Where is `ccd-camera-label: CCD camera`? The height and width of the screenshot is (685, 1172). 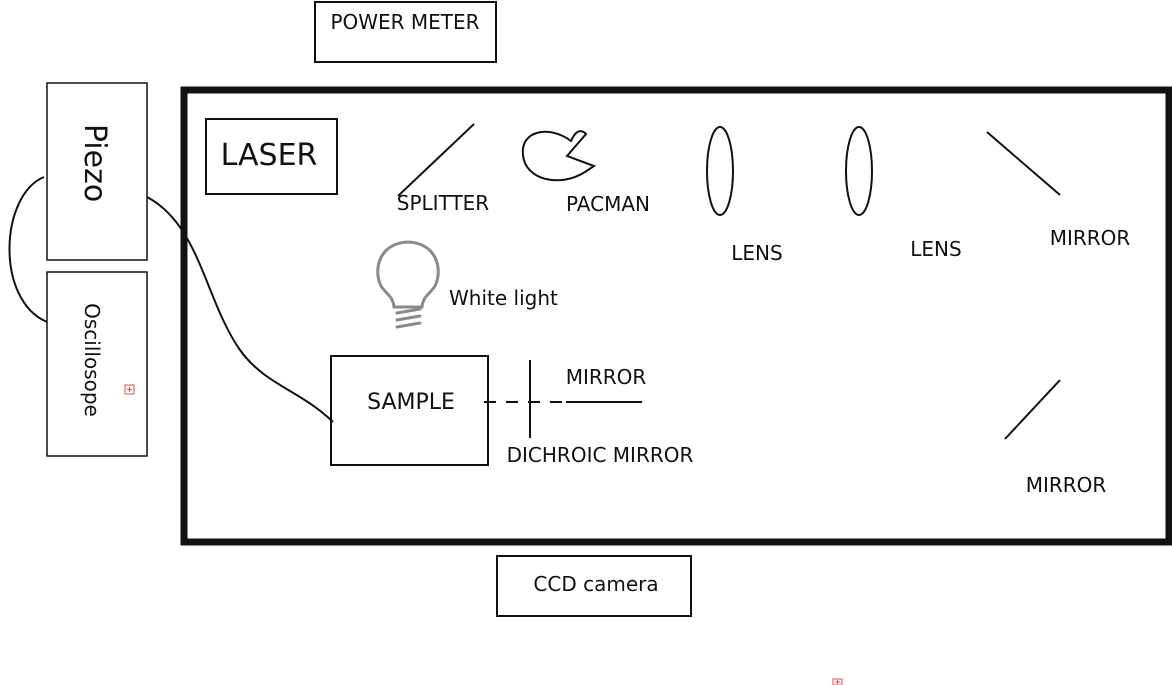 ccd-camera-label: CCD camera is located at coordinates (595, 584).